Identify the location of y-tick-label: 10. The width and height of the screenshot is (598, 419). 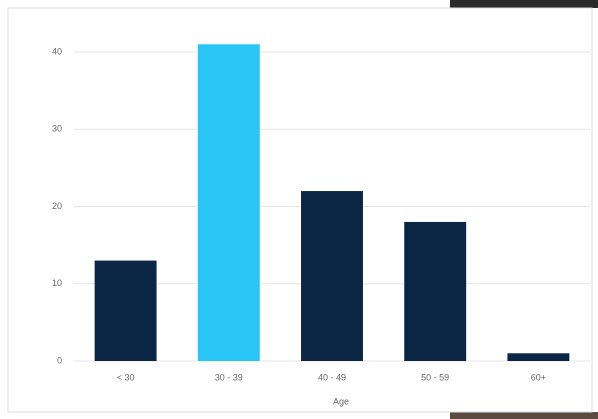
(57, 283).